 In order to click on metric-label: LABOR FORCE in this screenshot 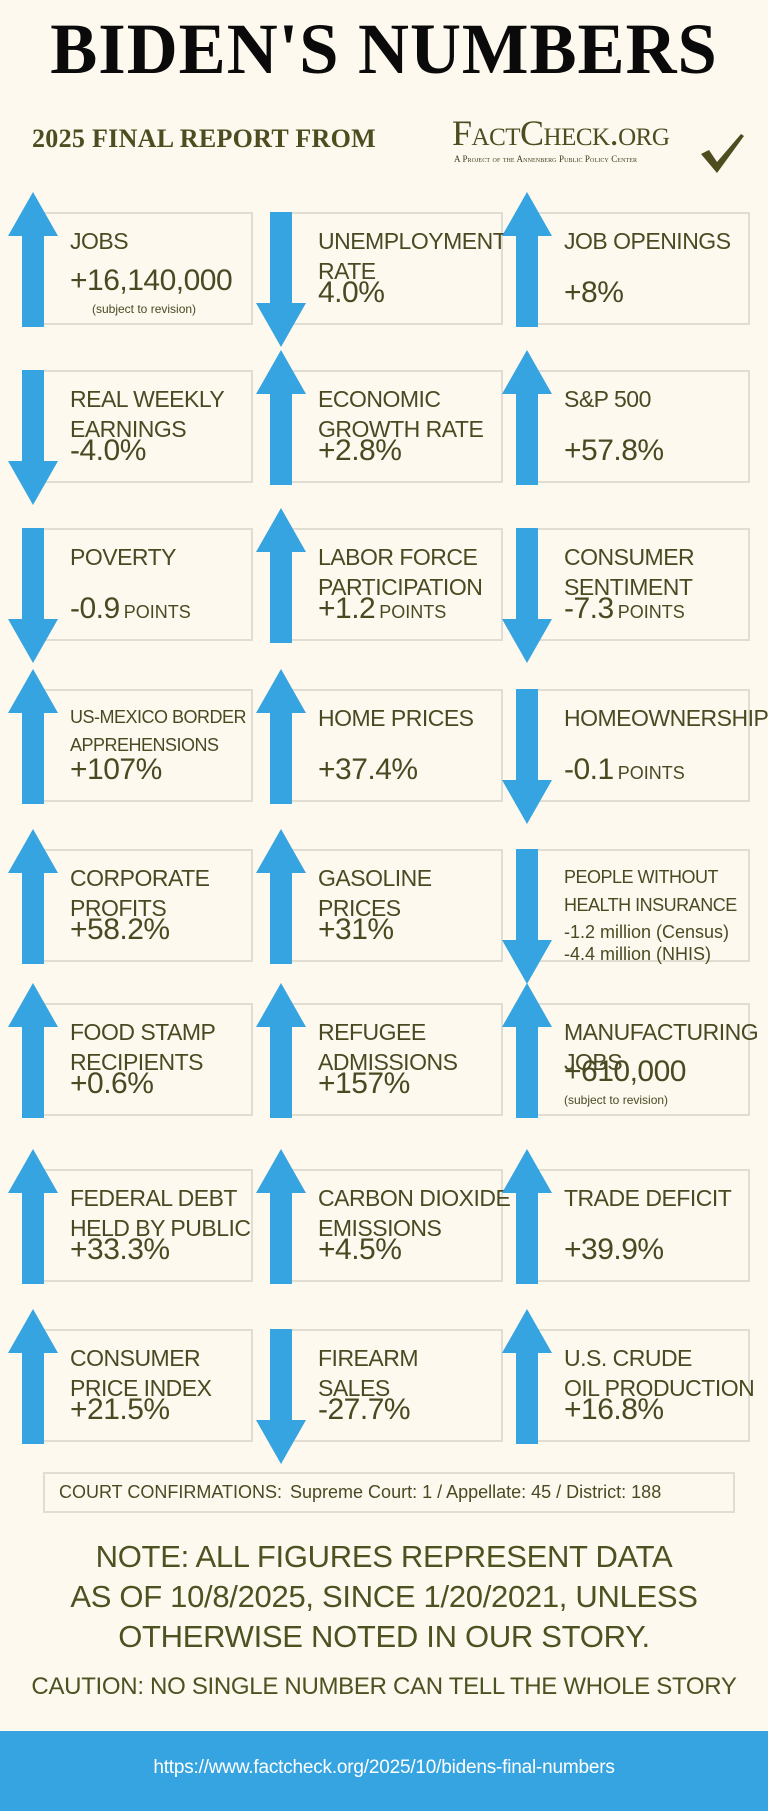, I will do `click(398, 557)`.